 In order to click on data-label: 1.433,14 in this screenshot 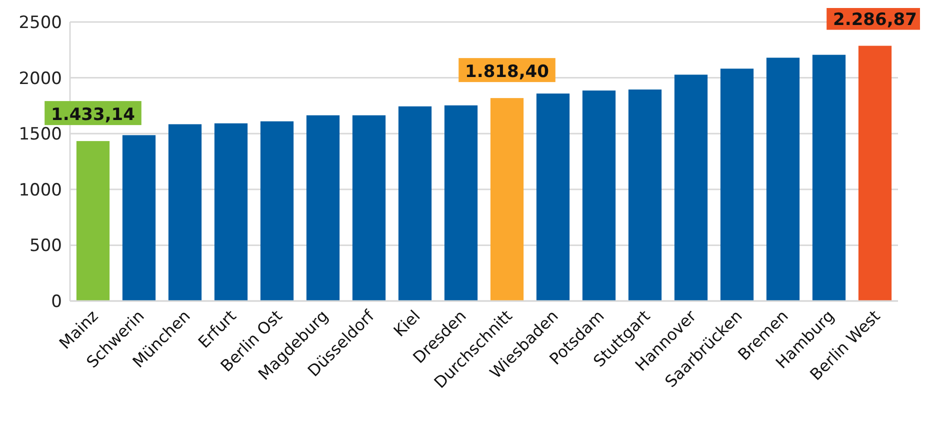, I will do `click(93, 115)`.